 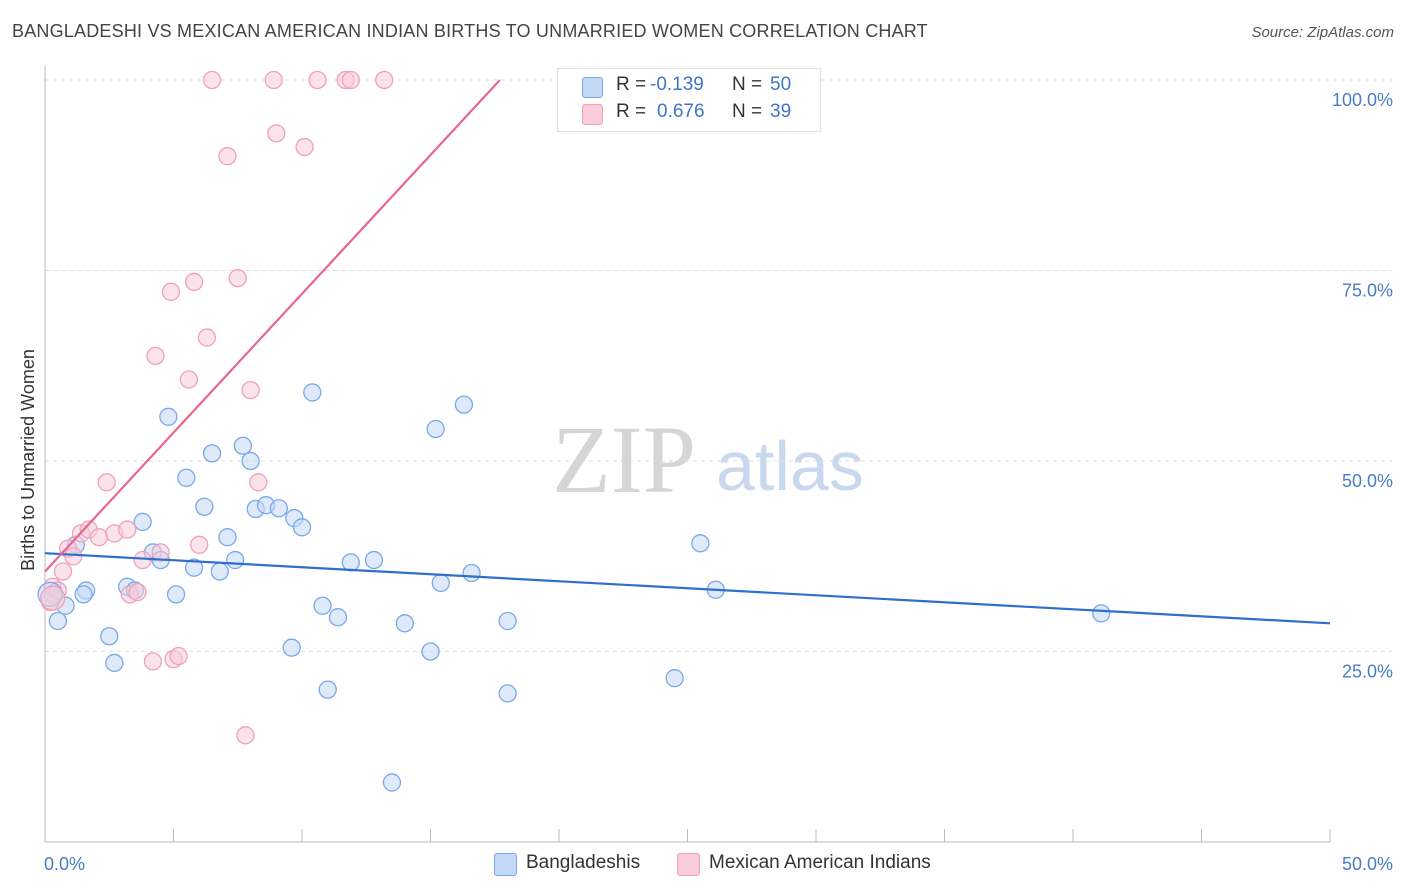 I want to click on y-axis-label: Births to Unmarried Women, so click(x=28, y=460).